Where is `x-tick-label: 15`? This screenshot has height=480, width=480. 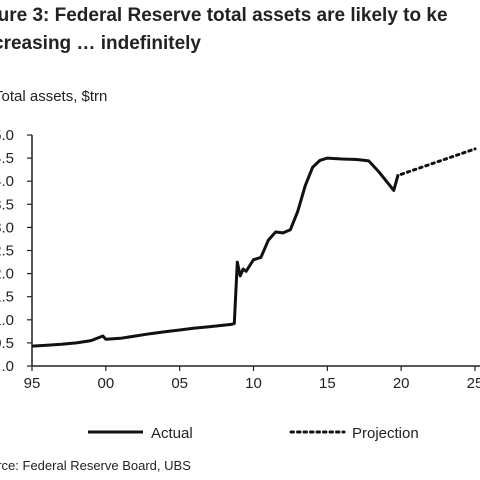
x-tick-label: 15 is located at coordinates (327, 383).